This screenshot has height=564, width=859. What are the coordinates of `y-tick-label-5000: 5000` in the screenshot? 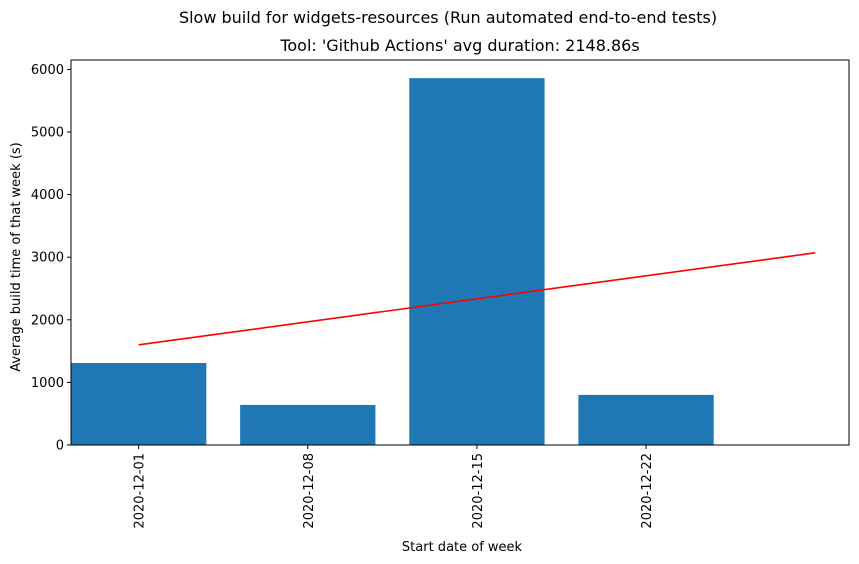 It's located at (47, 132).